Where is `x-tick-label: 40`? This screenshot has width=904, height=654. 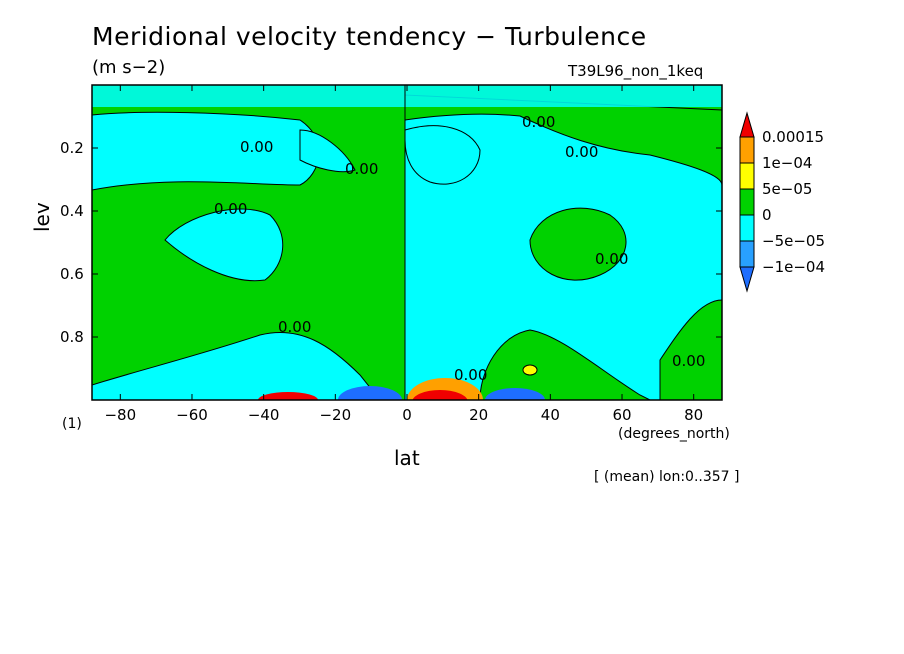
x-tick-label: 40 is located at coordinates (550, 415).